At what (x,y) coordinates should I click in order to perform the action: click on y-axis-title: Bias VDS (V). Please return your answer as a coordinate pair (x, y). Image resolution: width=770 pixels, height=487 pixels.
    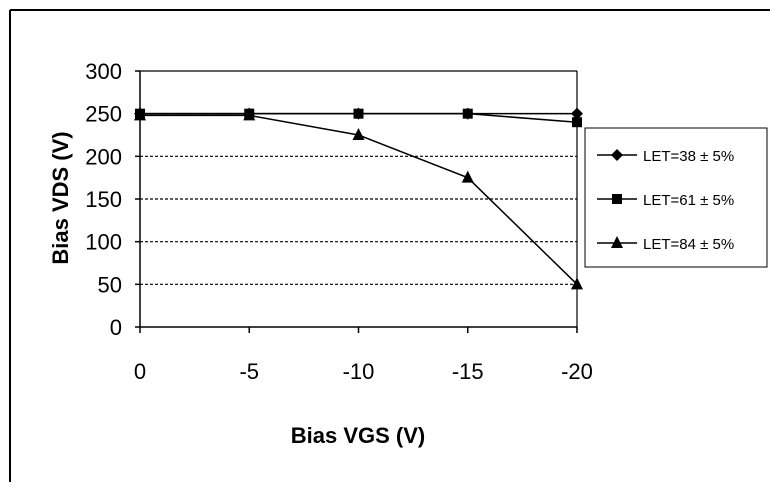
    Looking at the image, I should click on (60, 197).